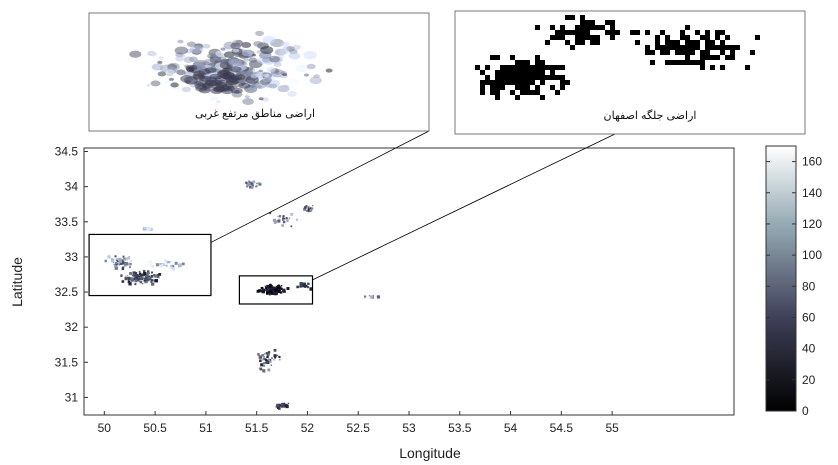 The height and width of the screenshot is (465, 838). What do you see at coordinates (105, 428) in the screenshot?
I see `x-tick-label: 50` at bounding box center [105, 428].